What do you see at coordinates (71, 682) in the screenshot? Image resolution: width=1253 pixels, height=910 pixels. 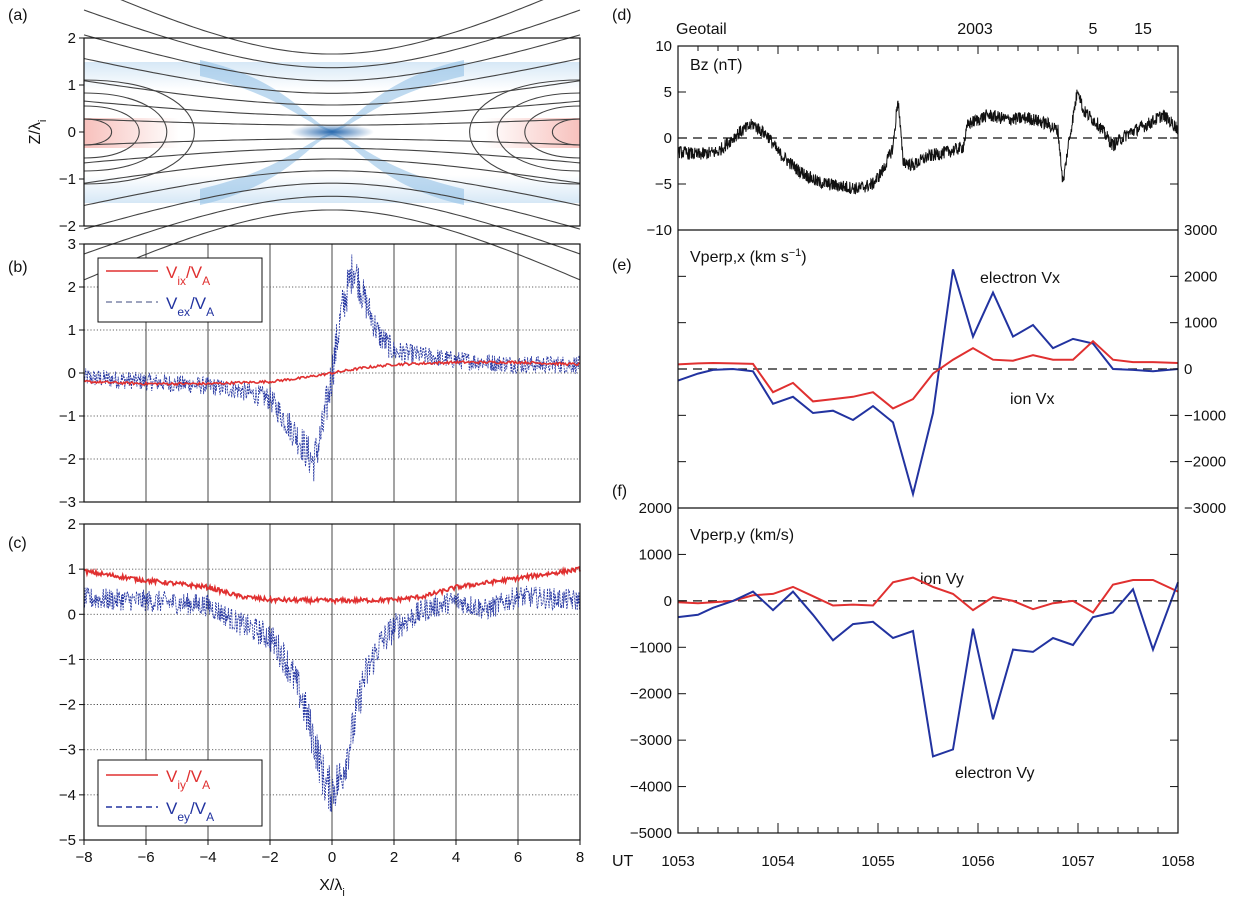 I see `panel-c-yticks: 2 1 0 −1 −2 −3 −4 −5` at bounding box center [71, 682].